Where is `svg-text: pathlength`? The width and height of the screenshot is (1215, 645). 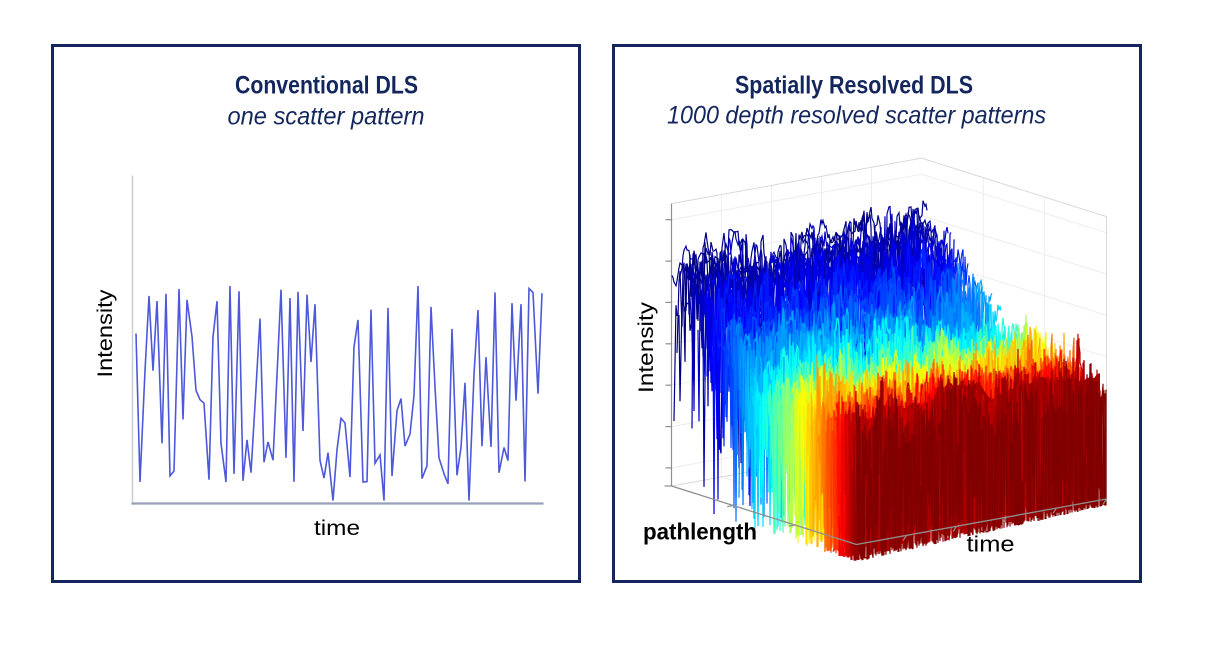 svg-text: pathlength is located at coordinates (700, 531).